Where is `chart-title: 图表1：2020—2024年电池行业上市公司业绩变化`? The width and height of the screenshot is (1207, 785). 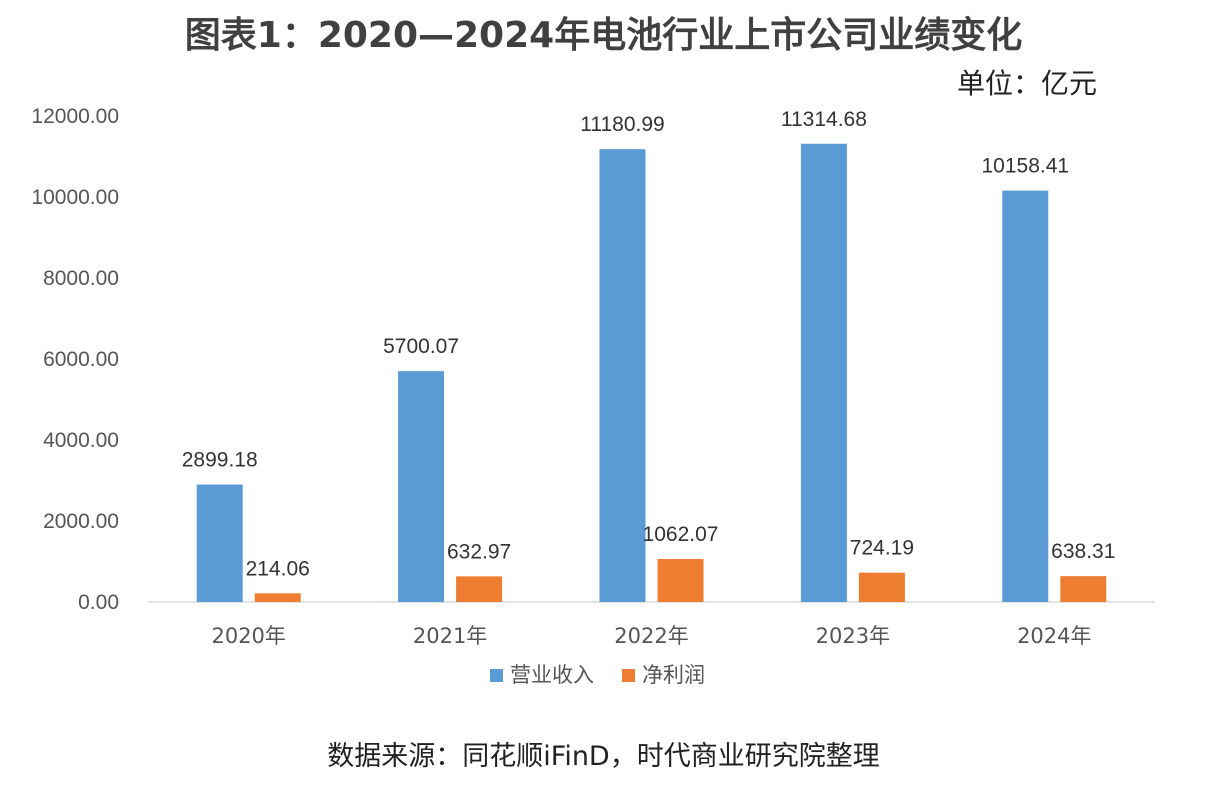 chart-title: 图表1：2020—2024年电池行业上市公司业绩变化 is located at coordinates (603, 35).